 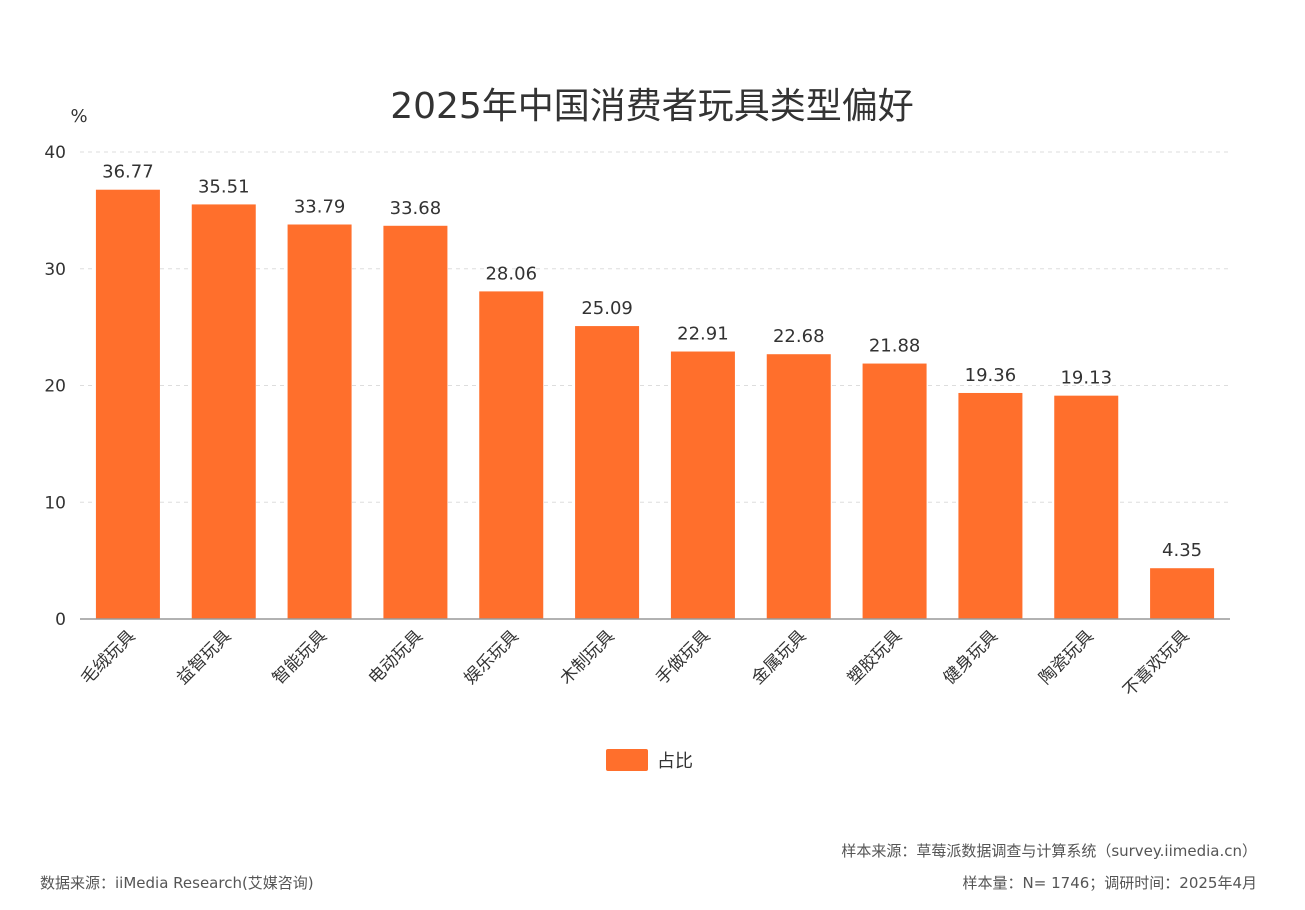 I want to click on data-label: 19.13, so click(x=1086, y=378).